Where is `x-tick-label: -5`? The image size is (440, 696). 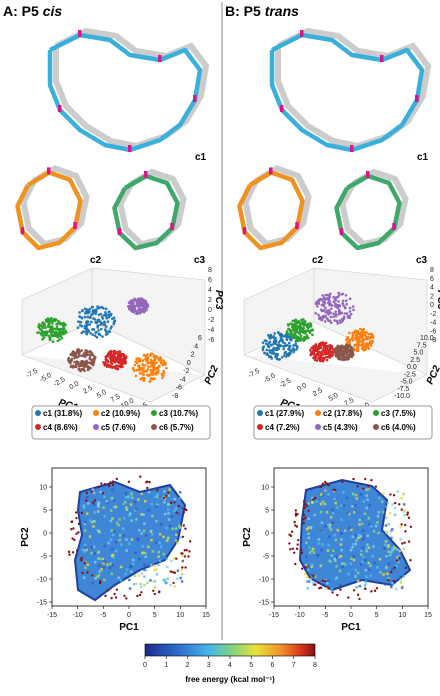 x-tick-label: -5 is located at coordinates (103, 615).